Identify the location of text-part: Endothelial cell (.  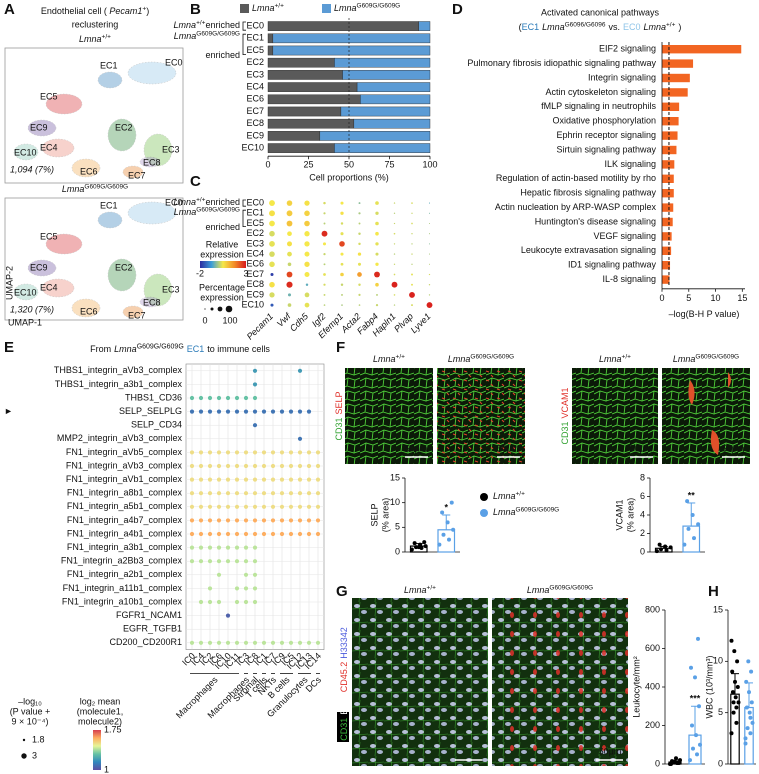
(74, 11).